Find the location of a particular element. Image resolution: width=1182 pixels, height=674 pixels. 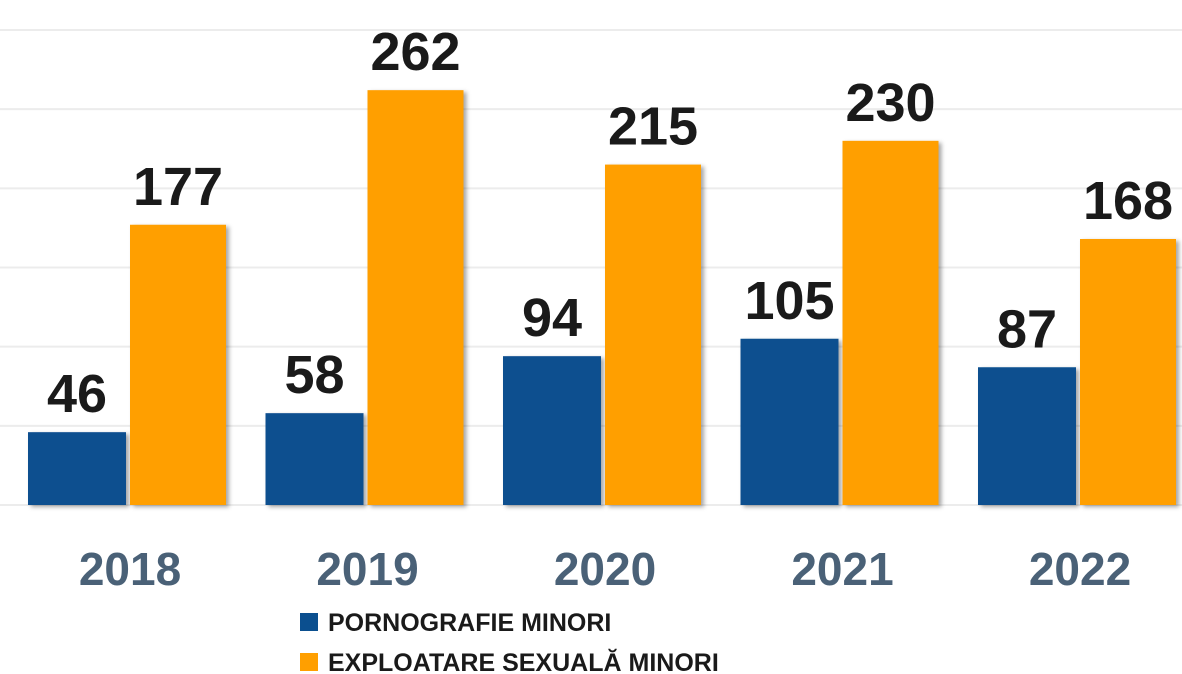

value-label: 46 is located at coordinates (77, 394).